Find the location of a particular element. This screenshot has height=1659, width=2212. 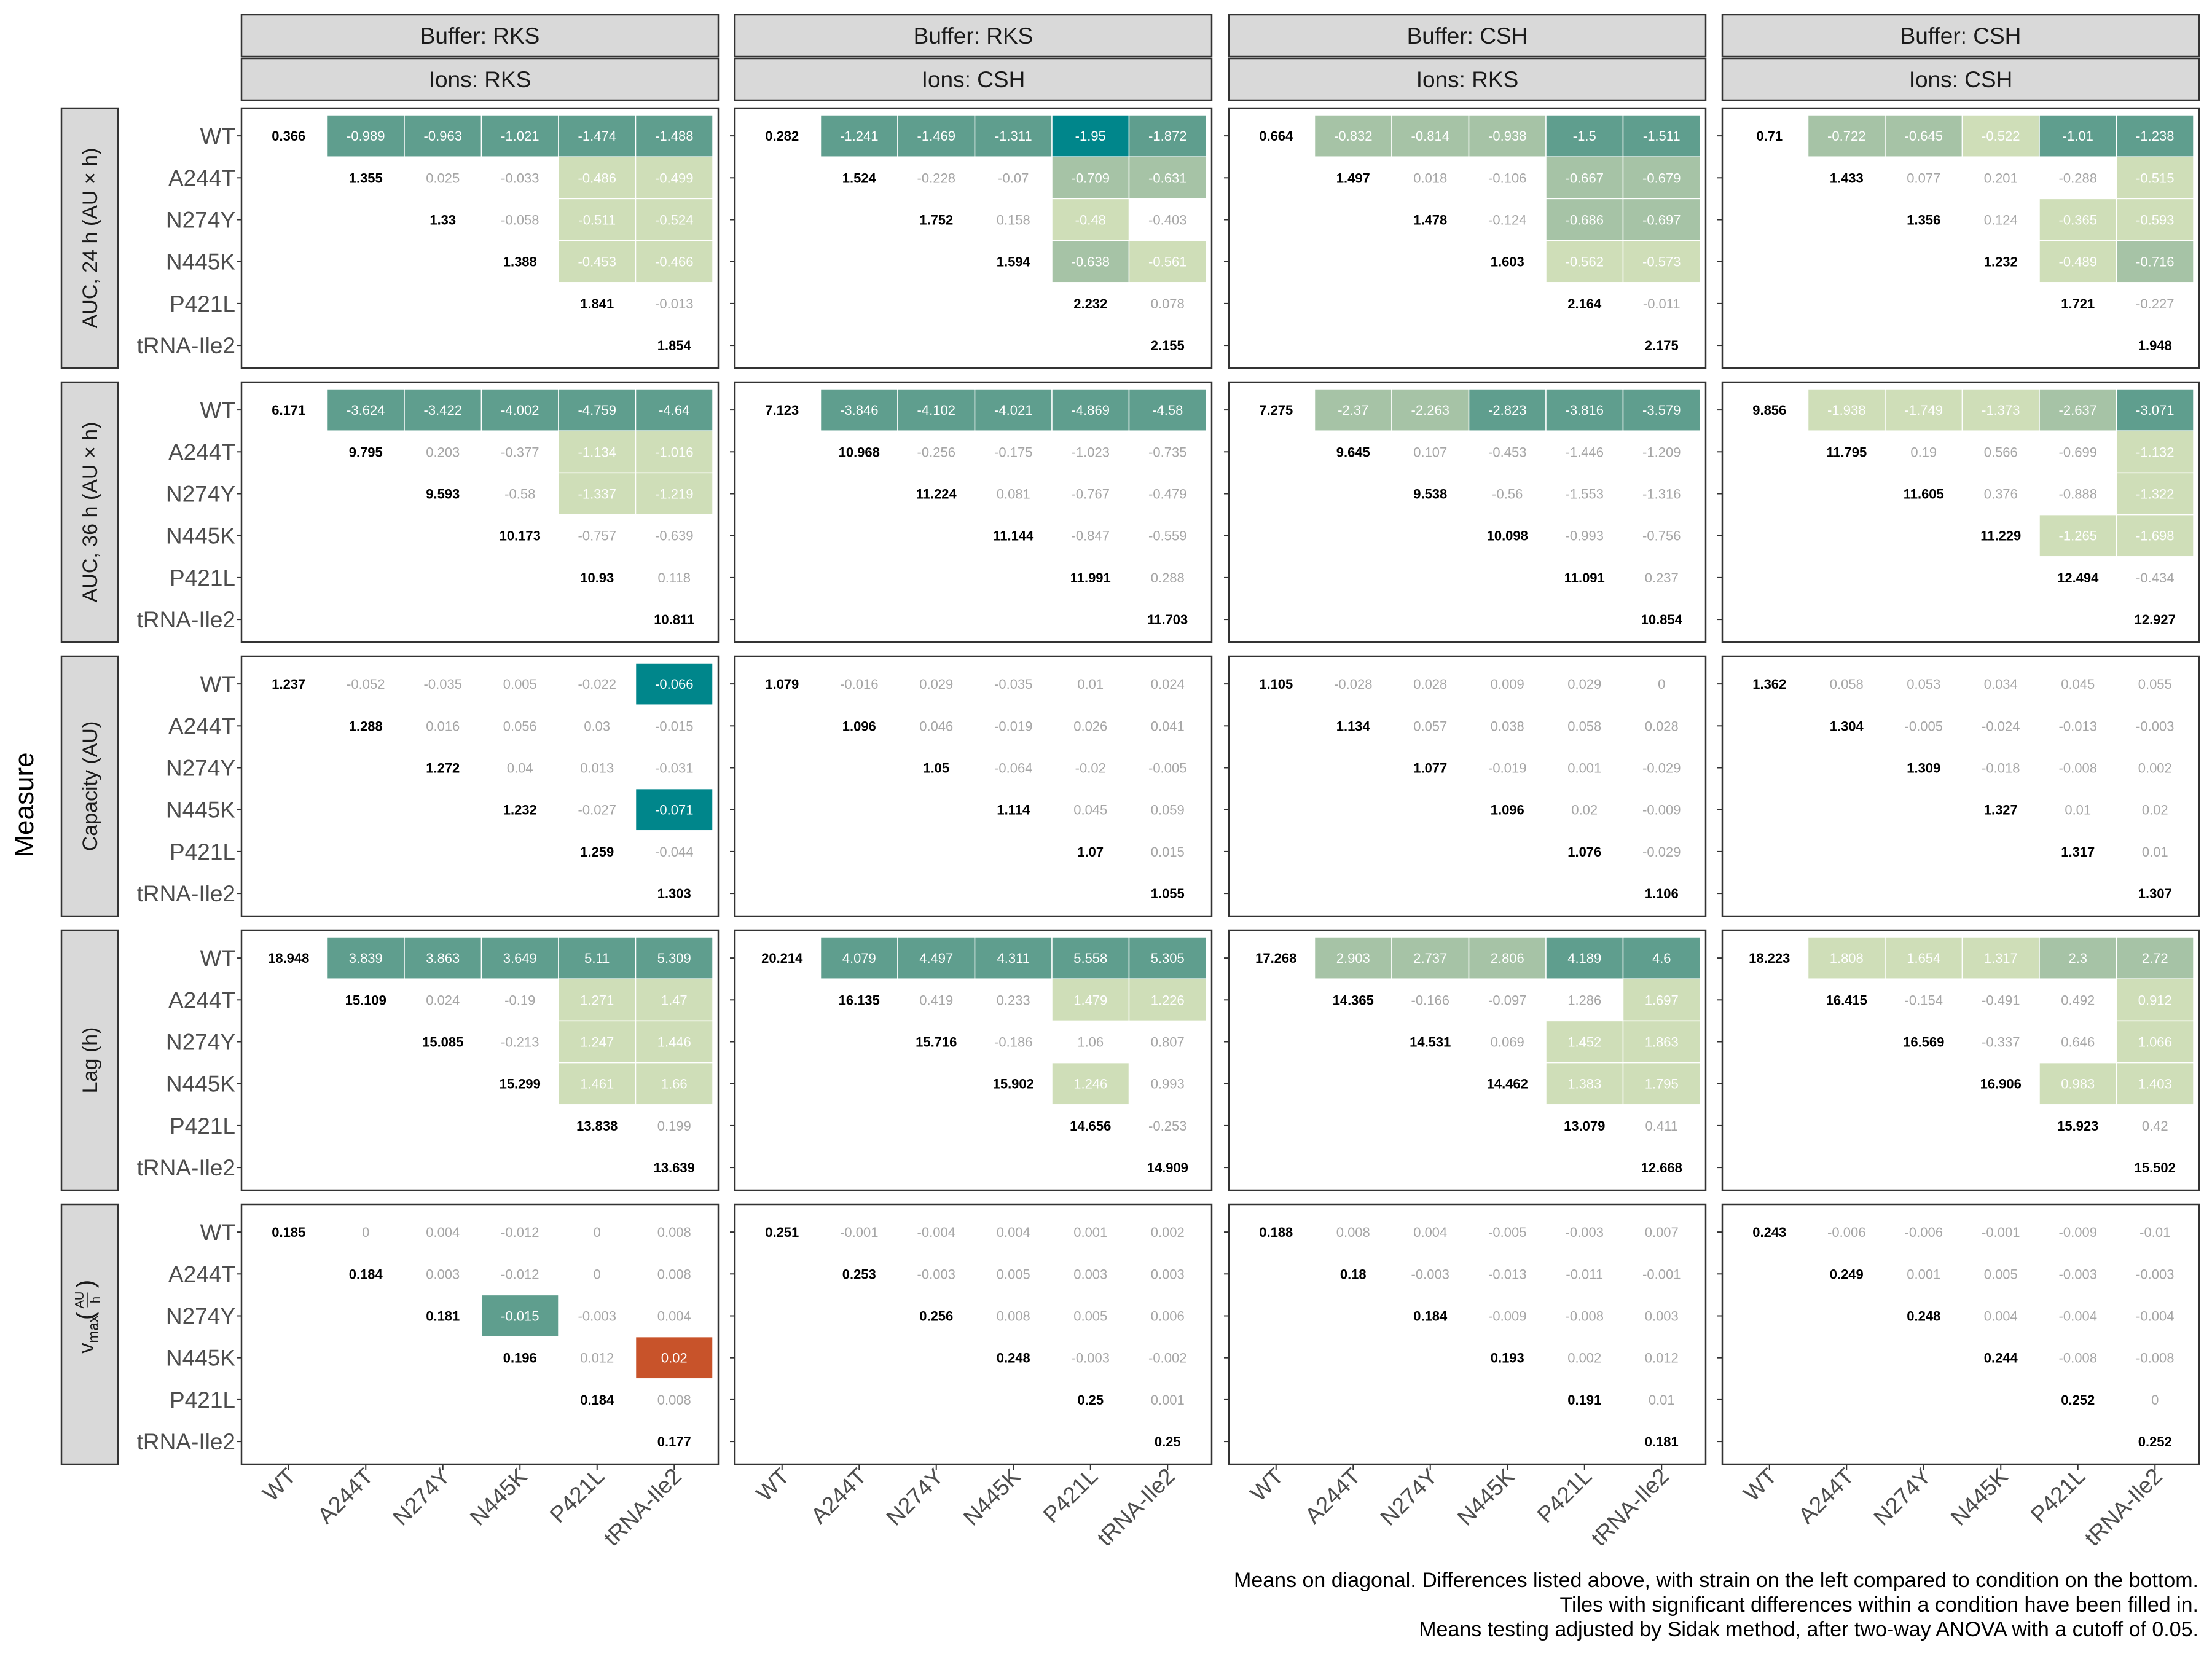

difference-label: -0.645 is located at coordinates (1924, 136).